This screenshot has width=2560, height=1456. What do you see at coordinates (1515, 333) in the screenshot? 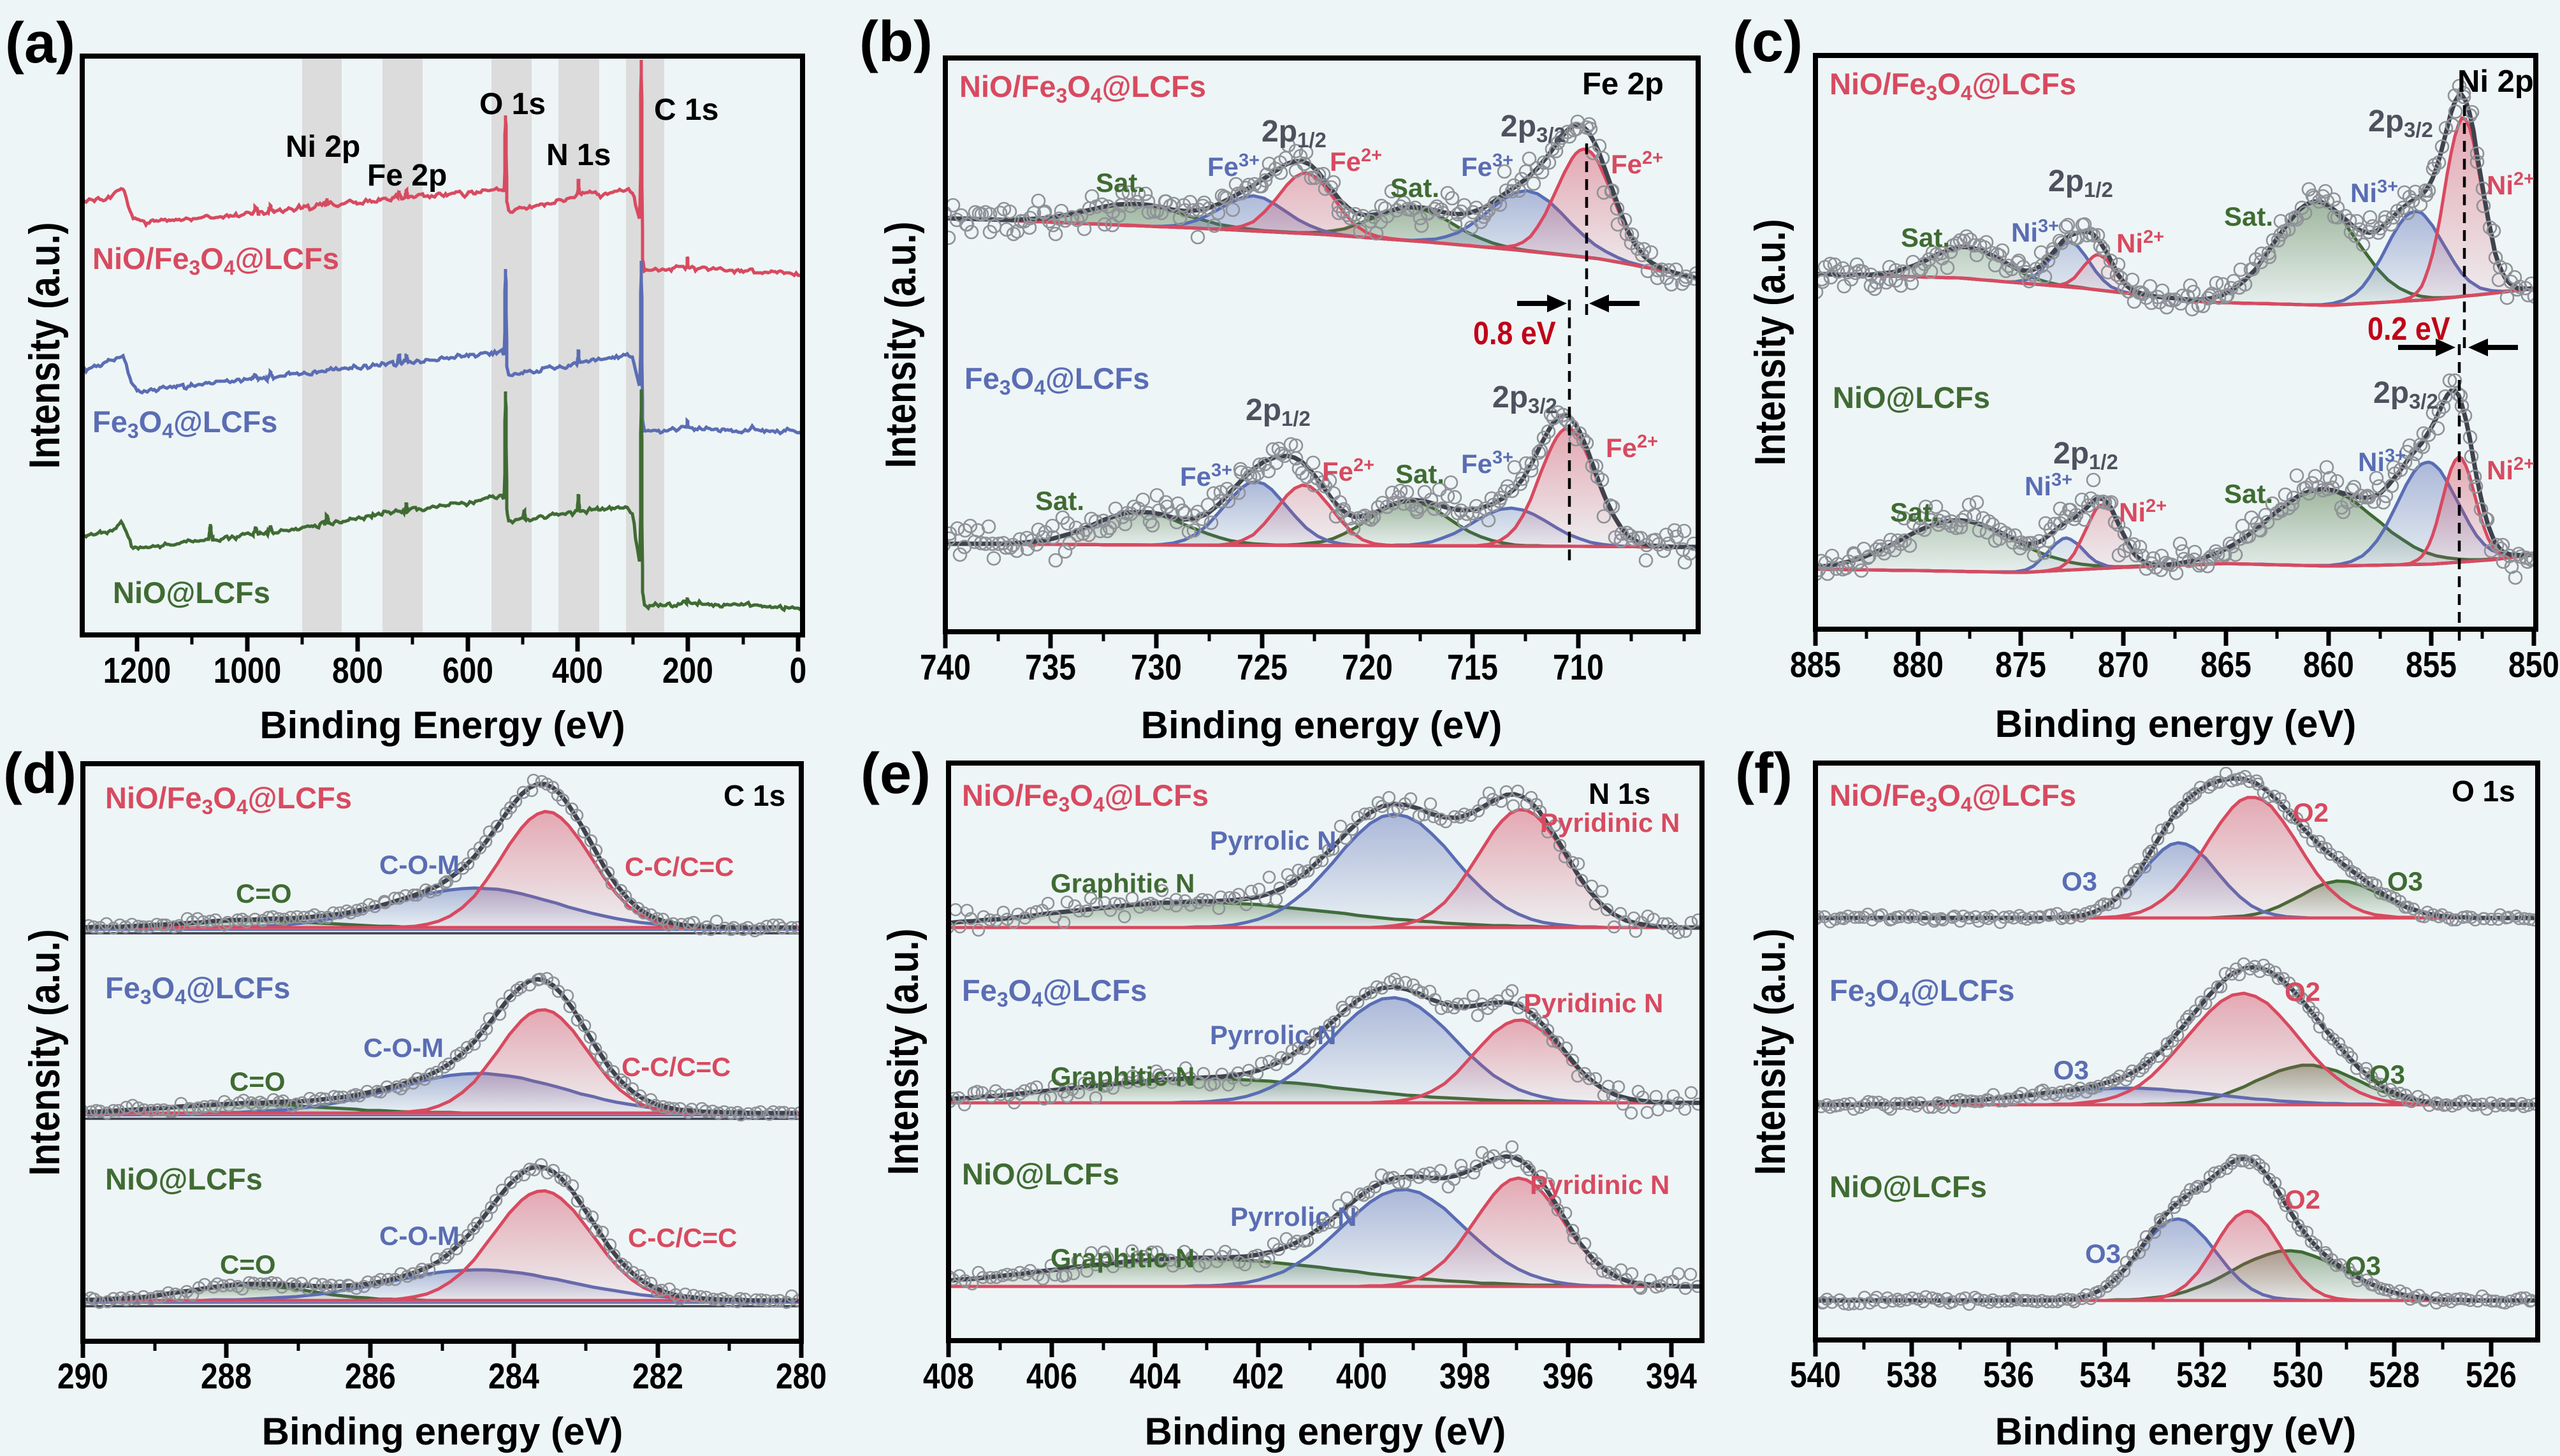
I see `svg-text: 0.8 eV` at bounding box center [1515, 333].